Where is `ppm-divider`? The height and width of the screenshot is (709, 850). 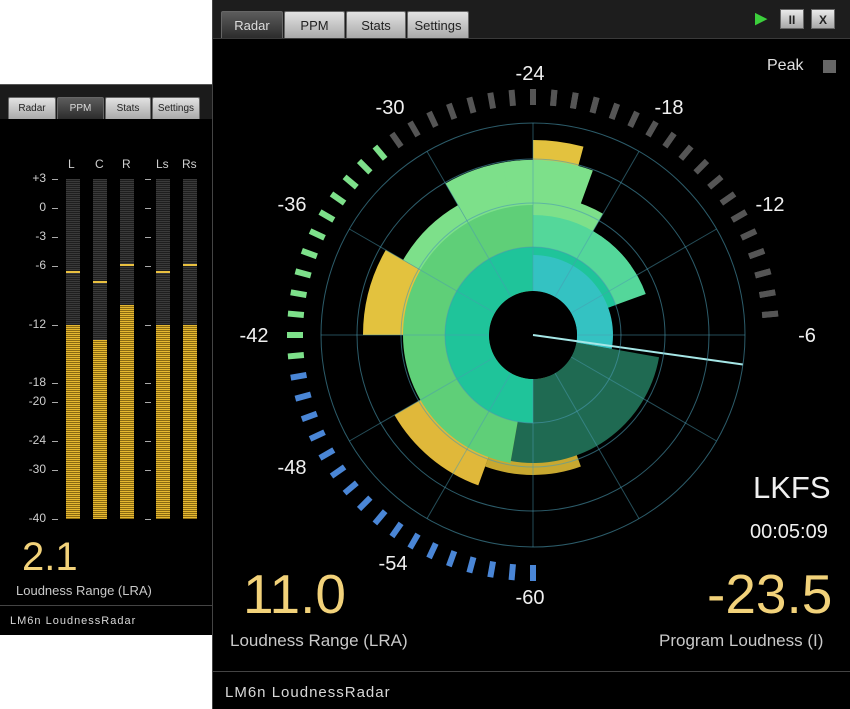 ppm-divider is located at coordinates (106, 605).